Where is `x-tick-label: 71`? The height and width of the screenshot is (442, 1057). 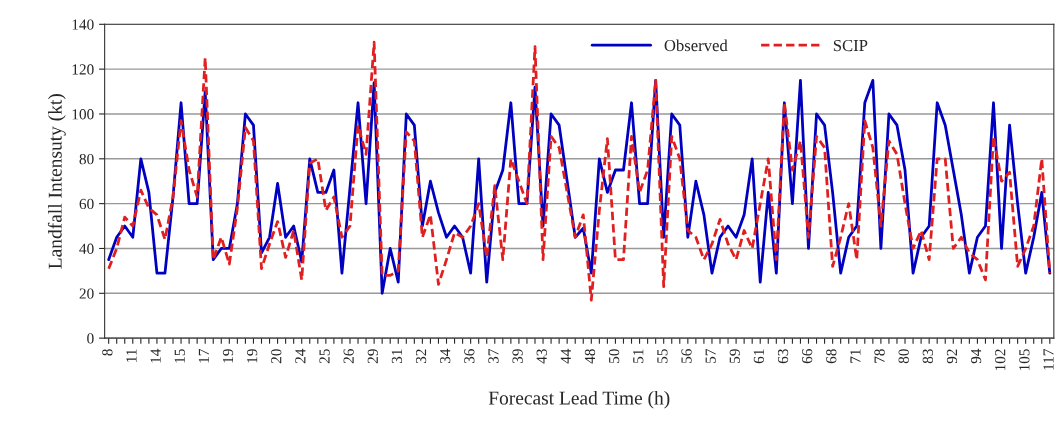 x-tick-label: 71 is located at coordinates (855, 356).